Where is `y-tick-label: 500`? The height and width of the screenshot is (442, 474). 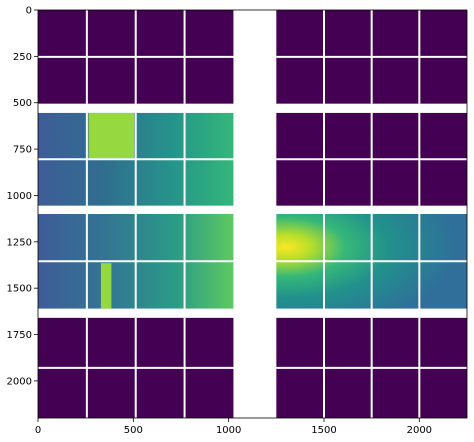
y-tick-label: 500 is located at coordinates (22, 103).